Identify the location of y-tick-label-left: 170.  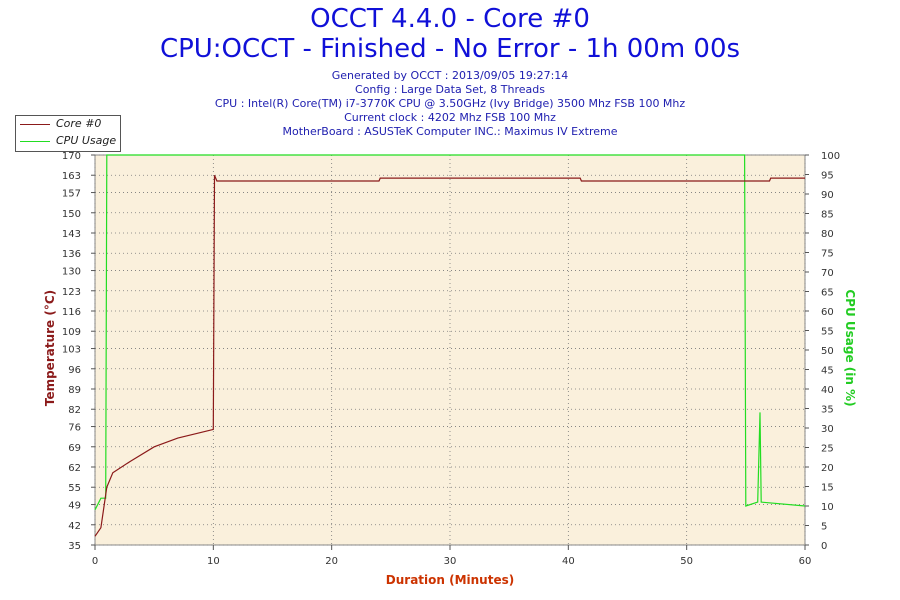
(71, 156).